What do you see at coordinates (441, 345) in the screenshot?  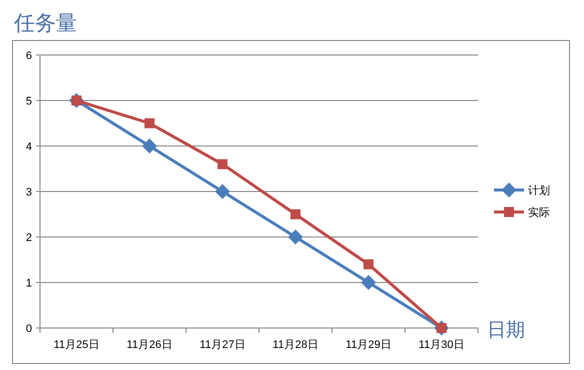 I see `x-tick-label: 11月30日` at bounding box center [441, 345].